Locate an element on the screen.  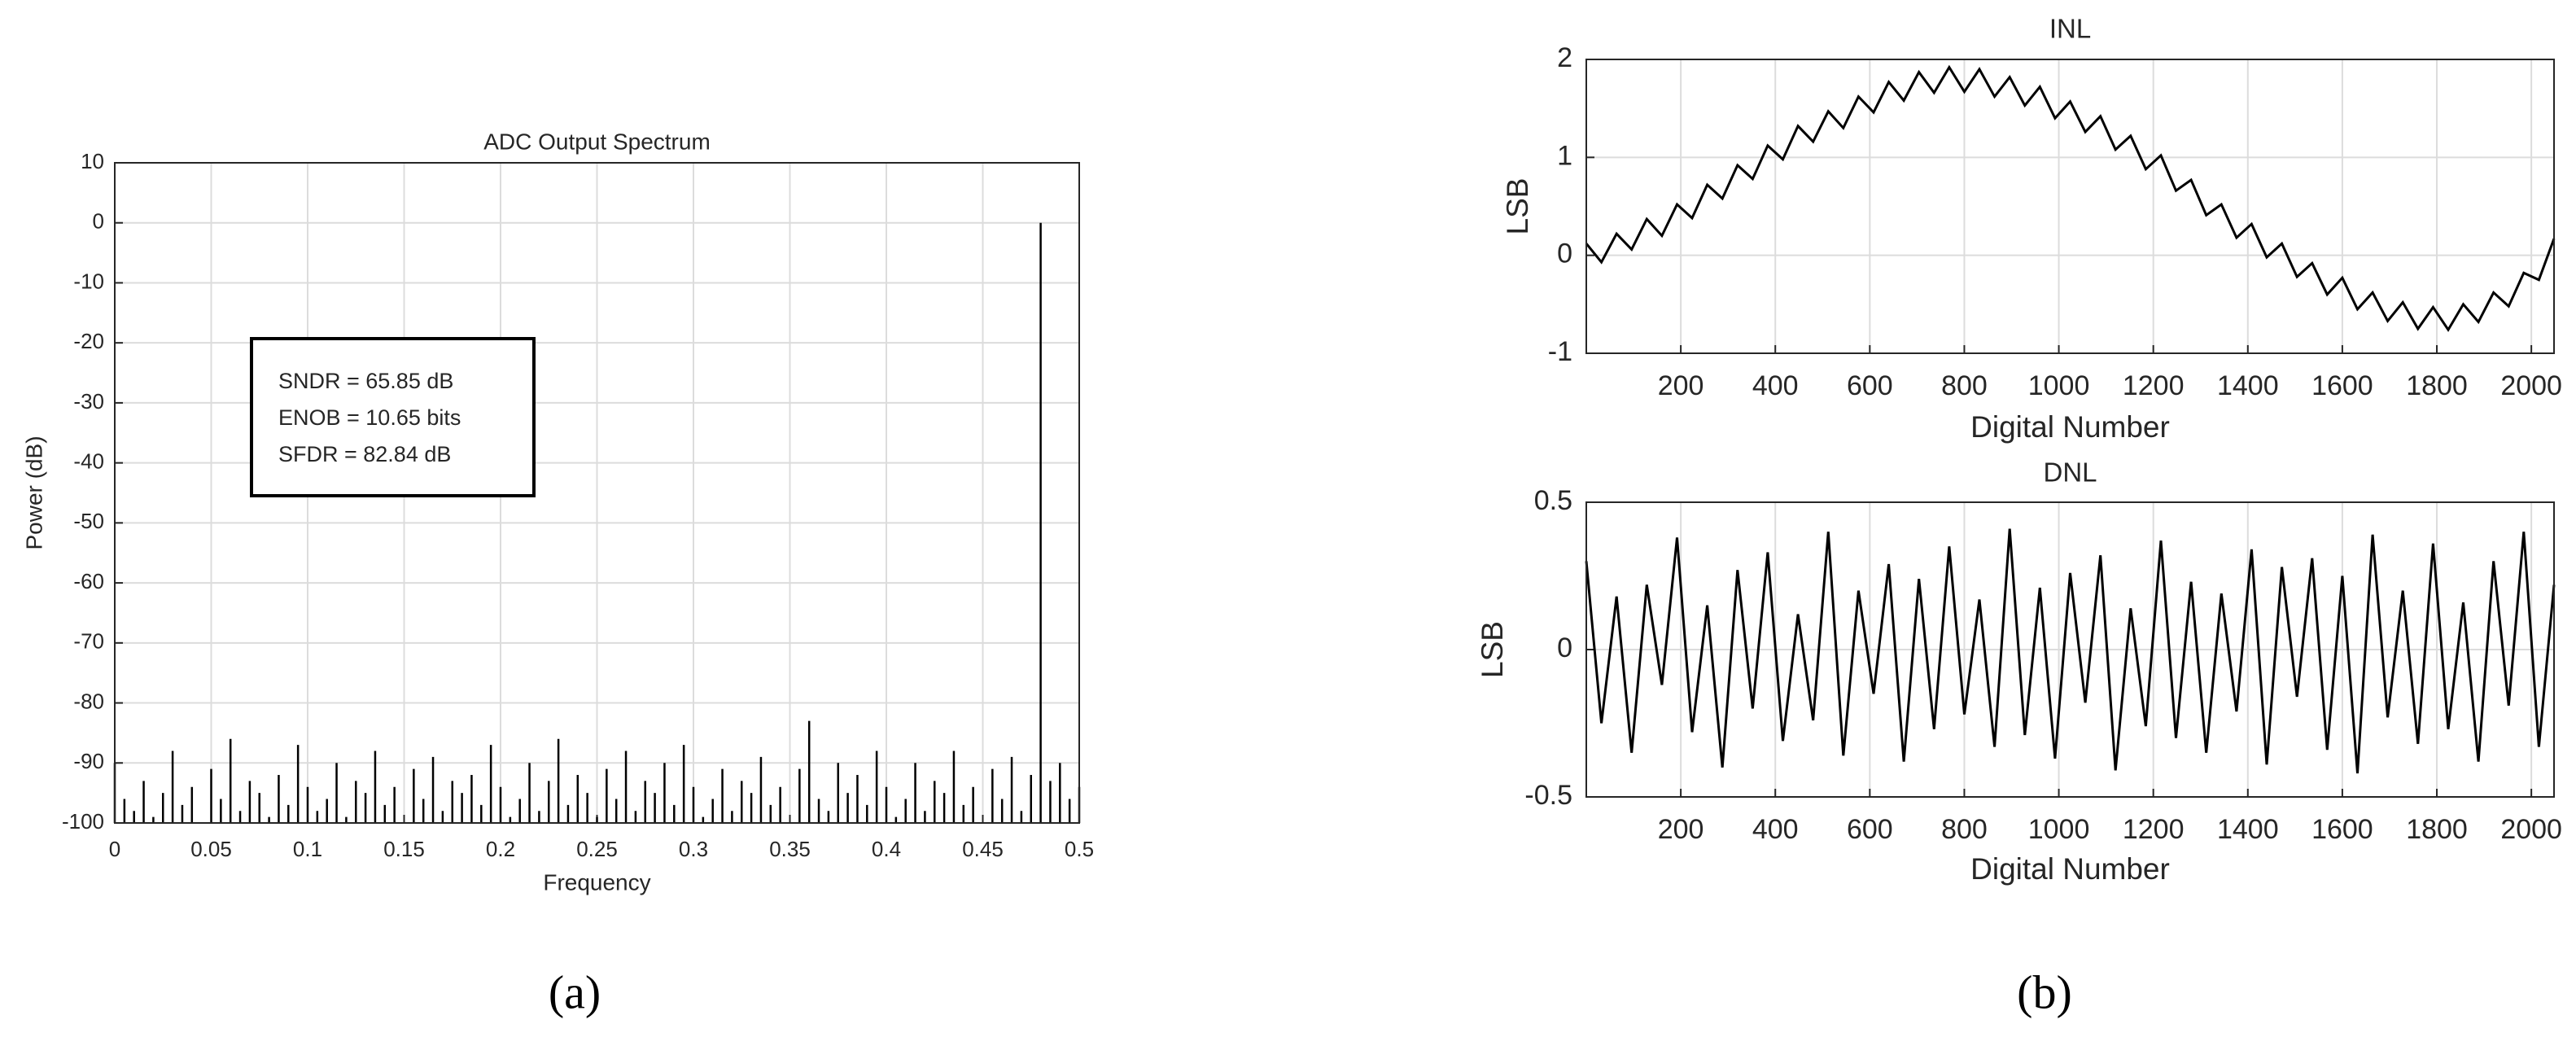
y-tick-label: 2 is located at coordinates (1564, 57).